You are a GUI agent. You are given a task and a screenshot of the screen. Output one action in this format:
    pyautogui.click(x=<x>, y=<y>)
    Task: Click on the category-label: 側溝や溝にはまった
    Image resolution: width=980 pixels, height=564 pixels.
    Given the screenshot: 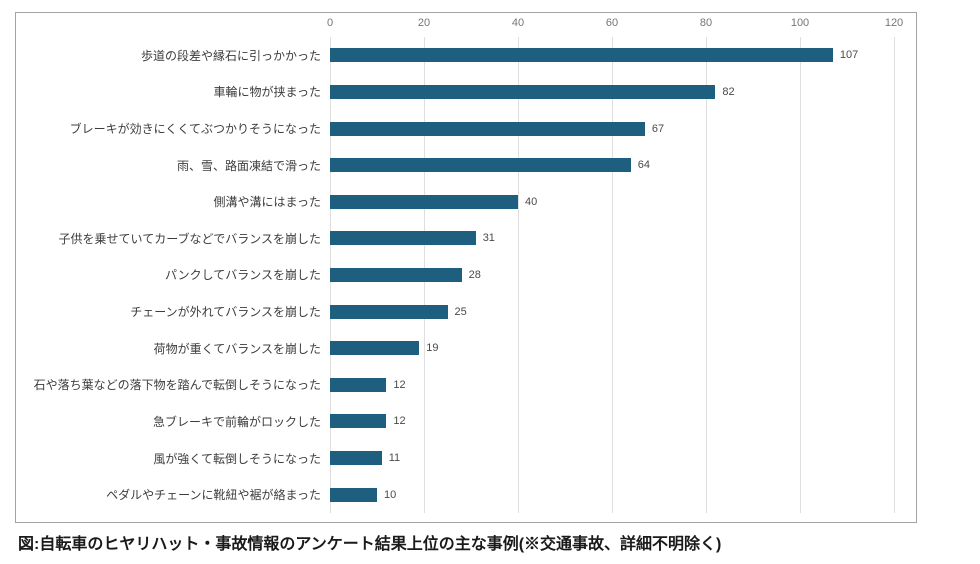 What is the action you would take?
    pyautogui.click(x=267, y=202)
    